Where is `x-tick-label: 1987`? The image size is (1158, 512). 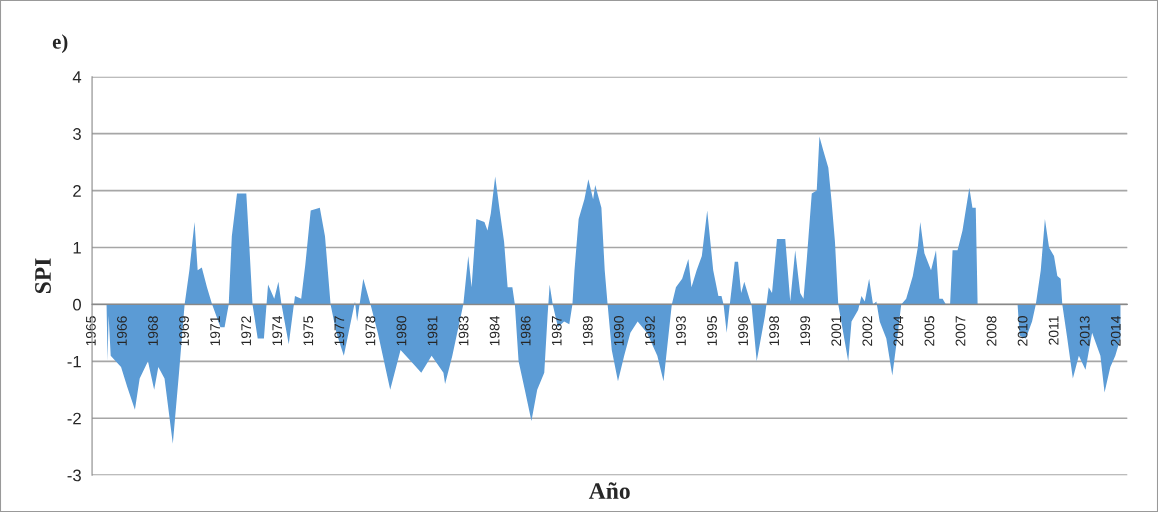 x-tick-label: 1987 is located at coordinates (556, 331).